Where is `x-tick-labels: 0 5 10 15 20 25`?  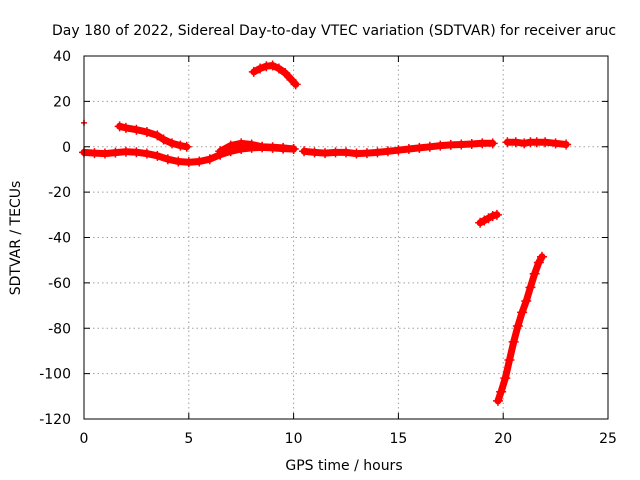
x-tick-labels: 0 5 10 15 20 25 is located at coordinates (348, 439).